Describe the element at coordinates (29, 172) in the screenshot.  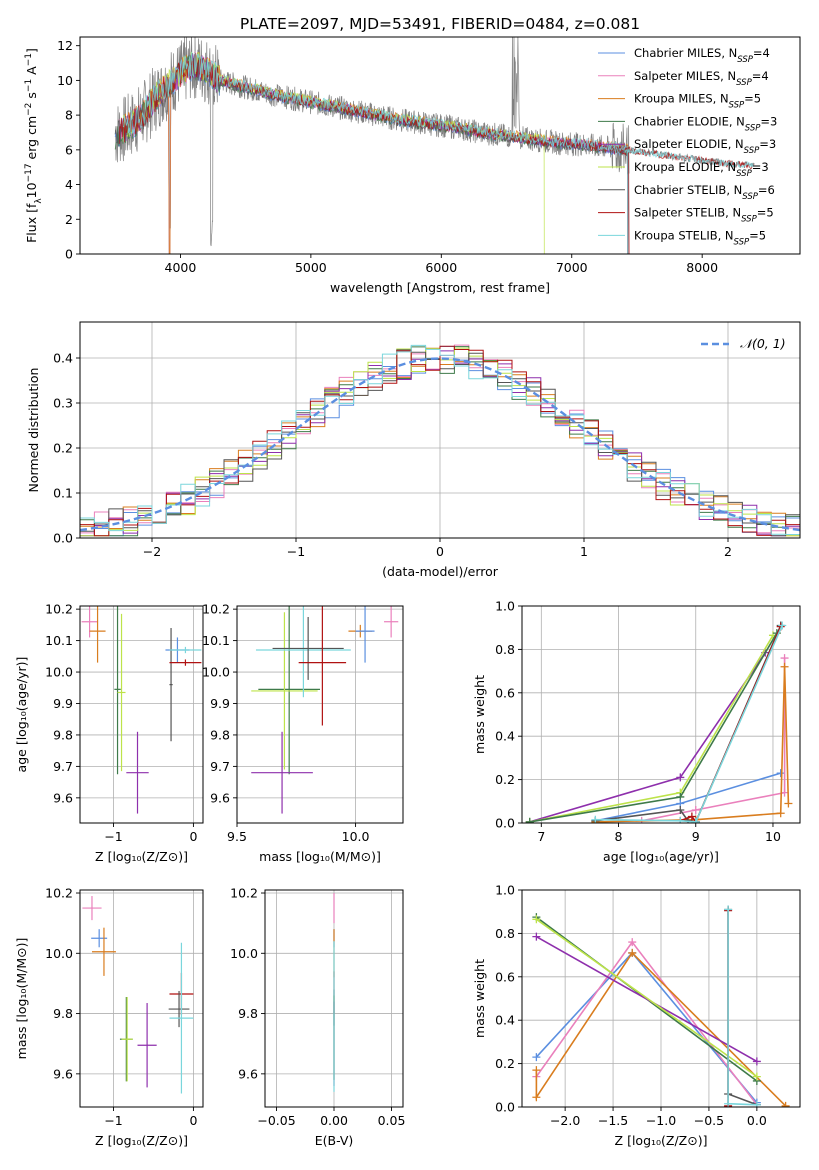
I see `y-axis-label-part: −17` at that location.